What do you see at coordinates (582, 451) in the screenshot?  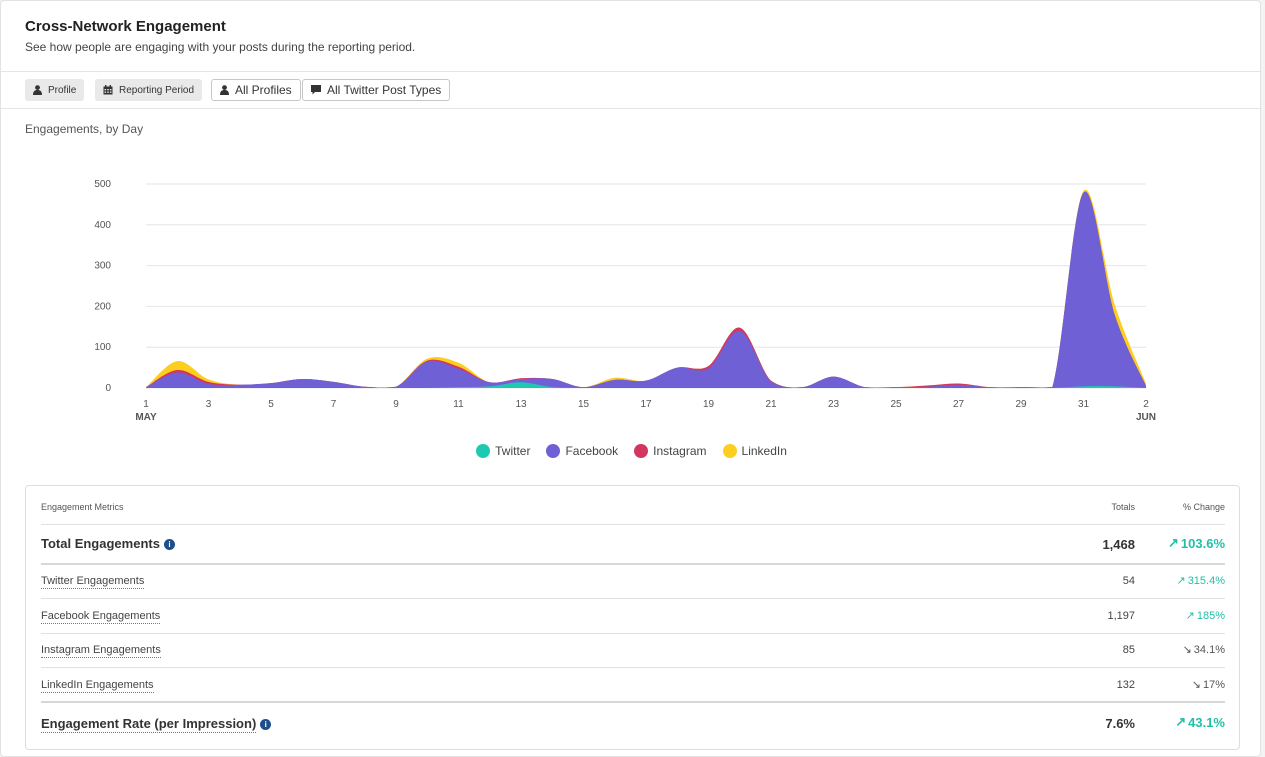 I see `legend-item-facebook: Facebook` at bounding box center [582, 451].